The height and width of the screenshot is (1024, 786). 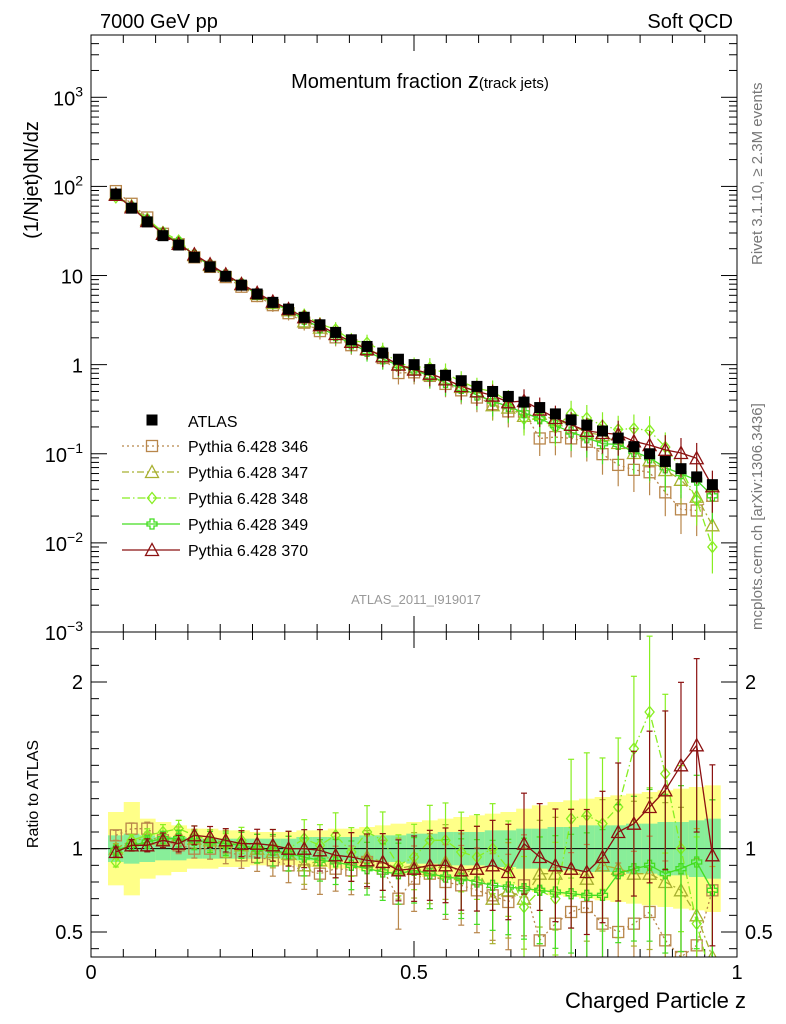 I want to click on ratio-y-tick-label-left: 2, so click(x=77, y=683).